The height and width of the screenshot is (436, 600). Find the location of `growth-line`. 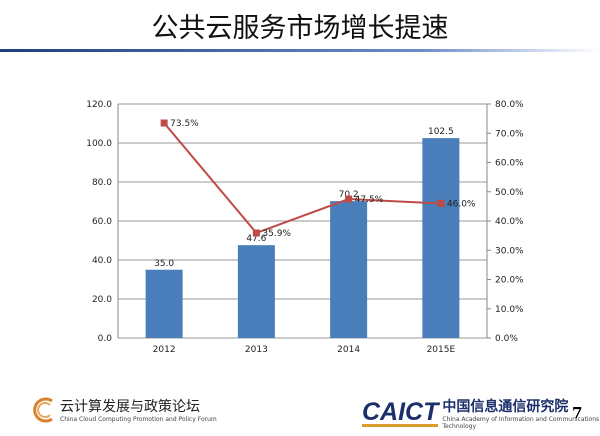

growth-line is located at coordinates (302, 178).